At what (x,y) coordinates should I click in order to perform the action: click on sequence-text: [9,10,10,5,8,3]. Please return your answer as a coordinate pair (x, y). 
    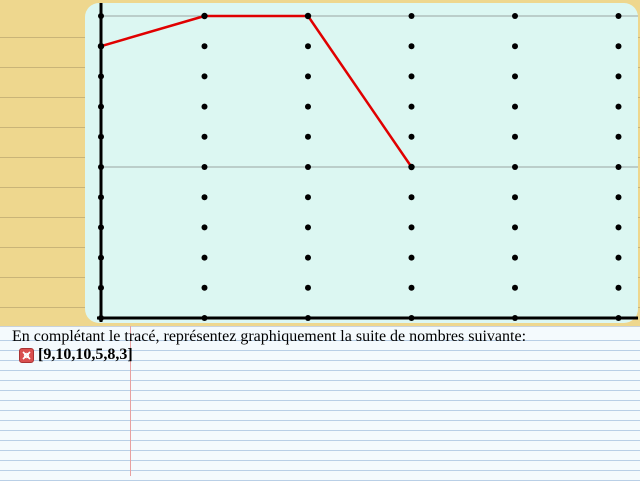
    Looking at the image, I should click on (85, 354).